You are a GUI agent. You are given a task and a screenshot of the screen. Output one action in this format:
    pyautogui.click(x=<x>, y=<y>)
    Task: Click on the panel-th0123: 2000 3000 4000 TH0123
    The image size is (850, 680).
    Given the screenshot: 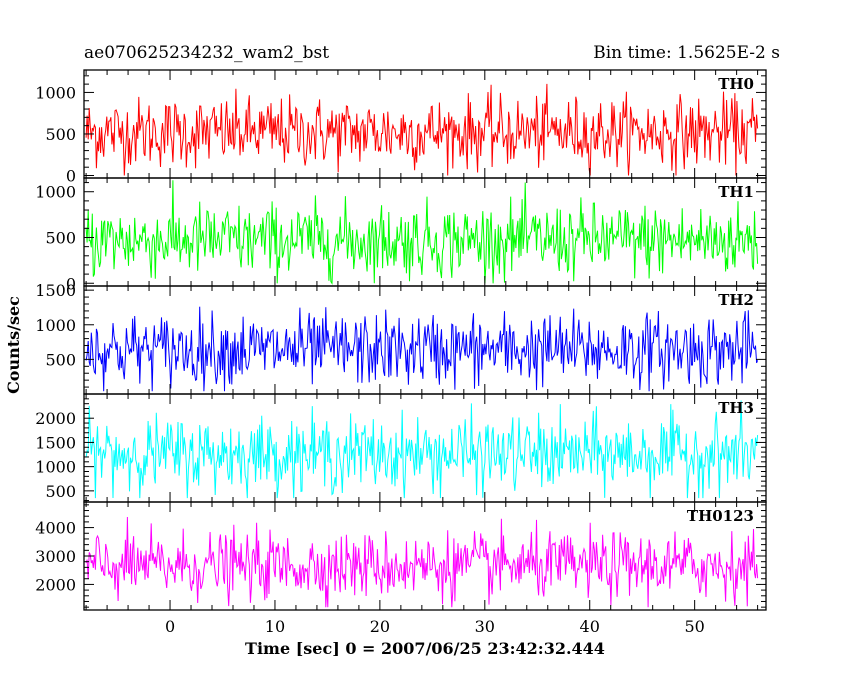 What is the action you would take?
    pyautogui.click(x=401, y=556)
    